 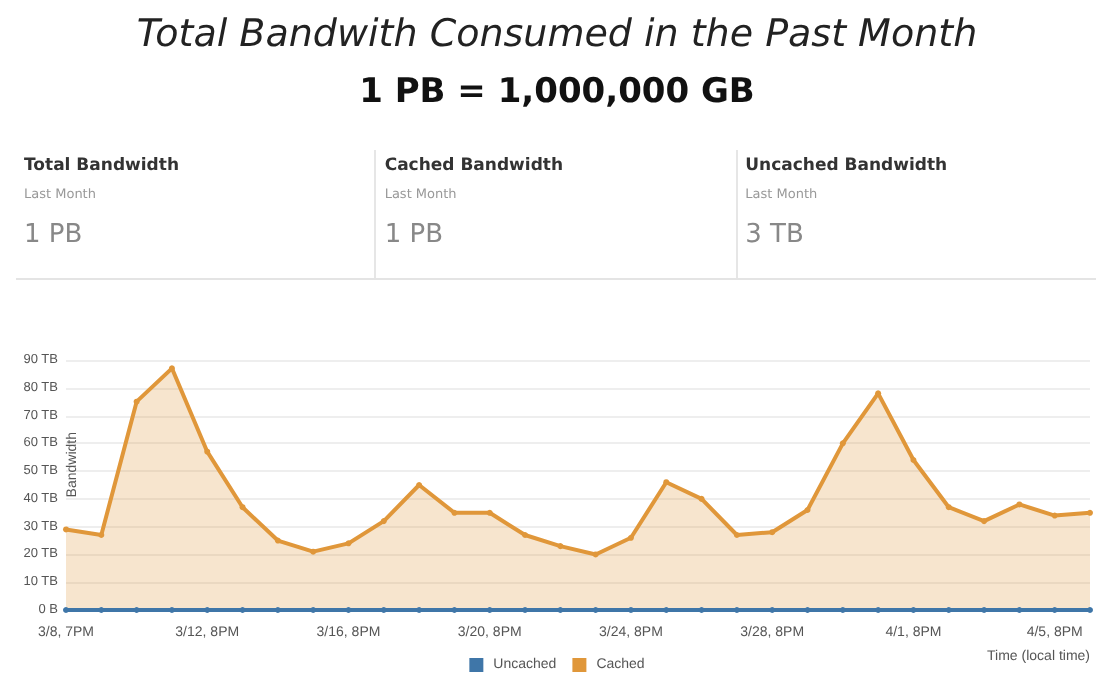 What do you see at coordinates (475, 166) in the screenshot?
I see `text: Cached Bandwidth` at bounding box center [475, 166].